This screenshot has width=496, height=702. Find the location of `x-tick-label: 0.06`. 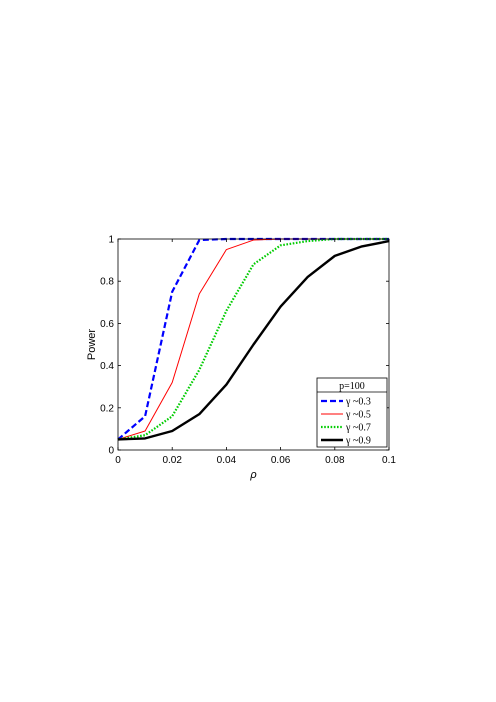

x-tick-label: 0.06 is located at coordinates (281, 460).